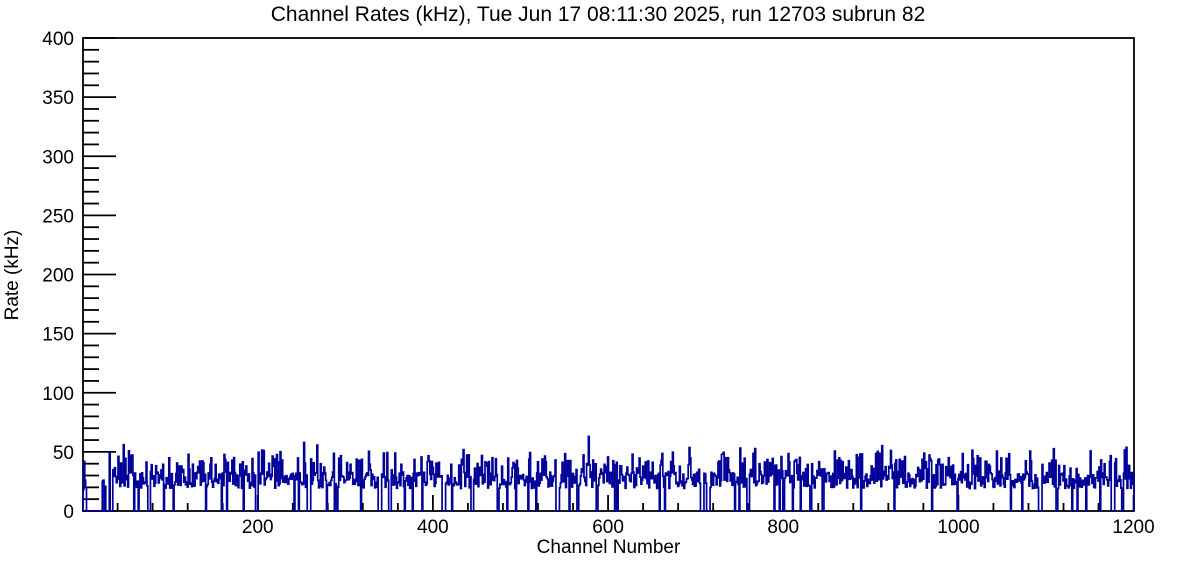  I want to click on y-tick-label: 400, so click(58, 39).